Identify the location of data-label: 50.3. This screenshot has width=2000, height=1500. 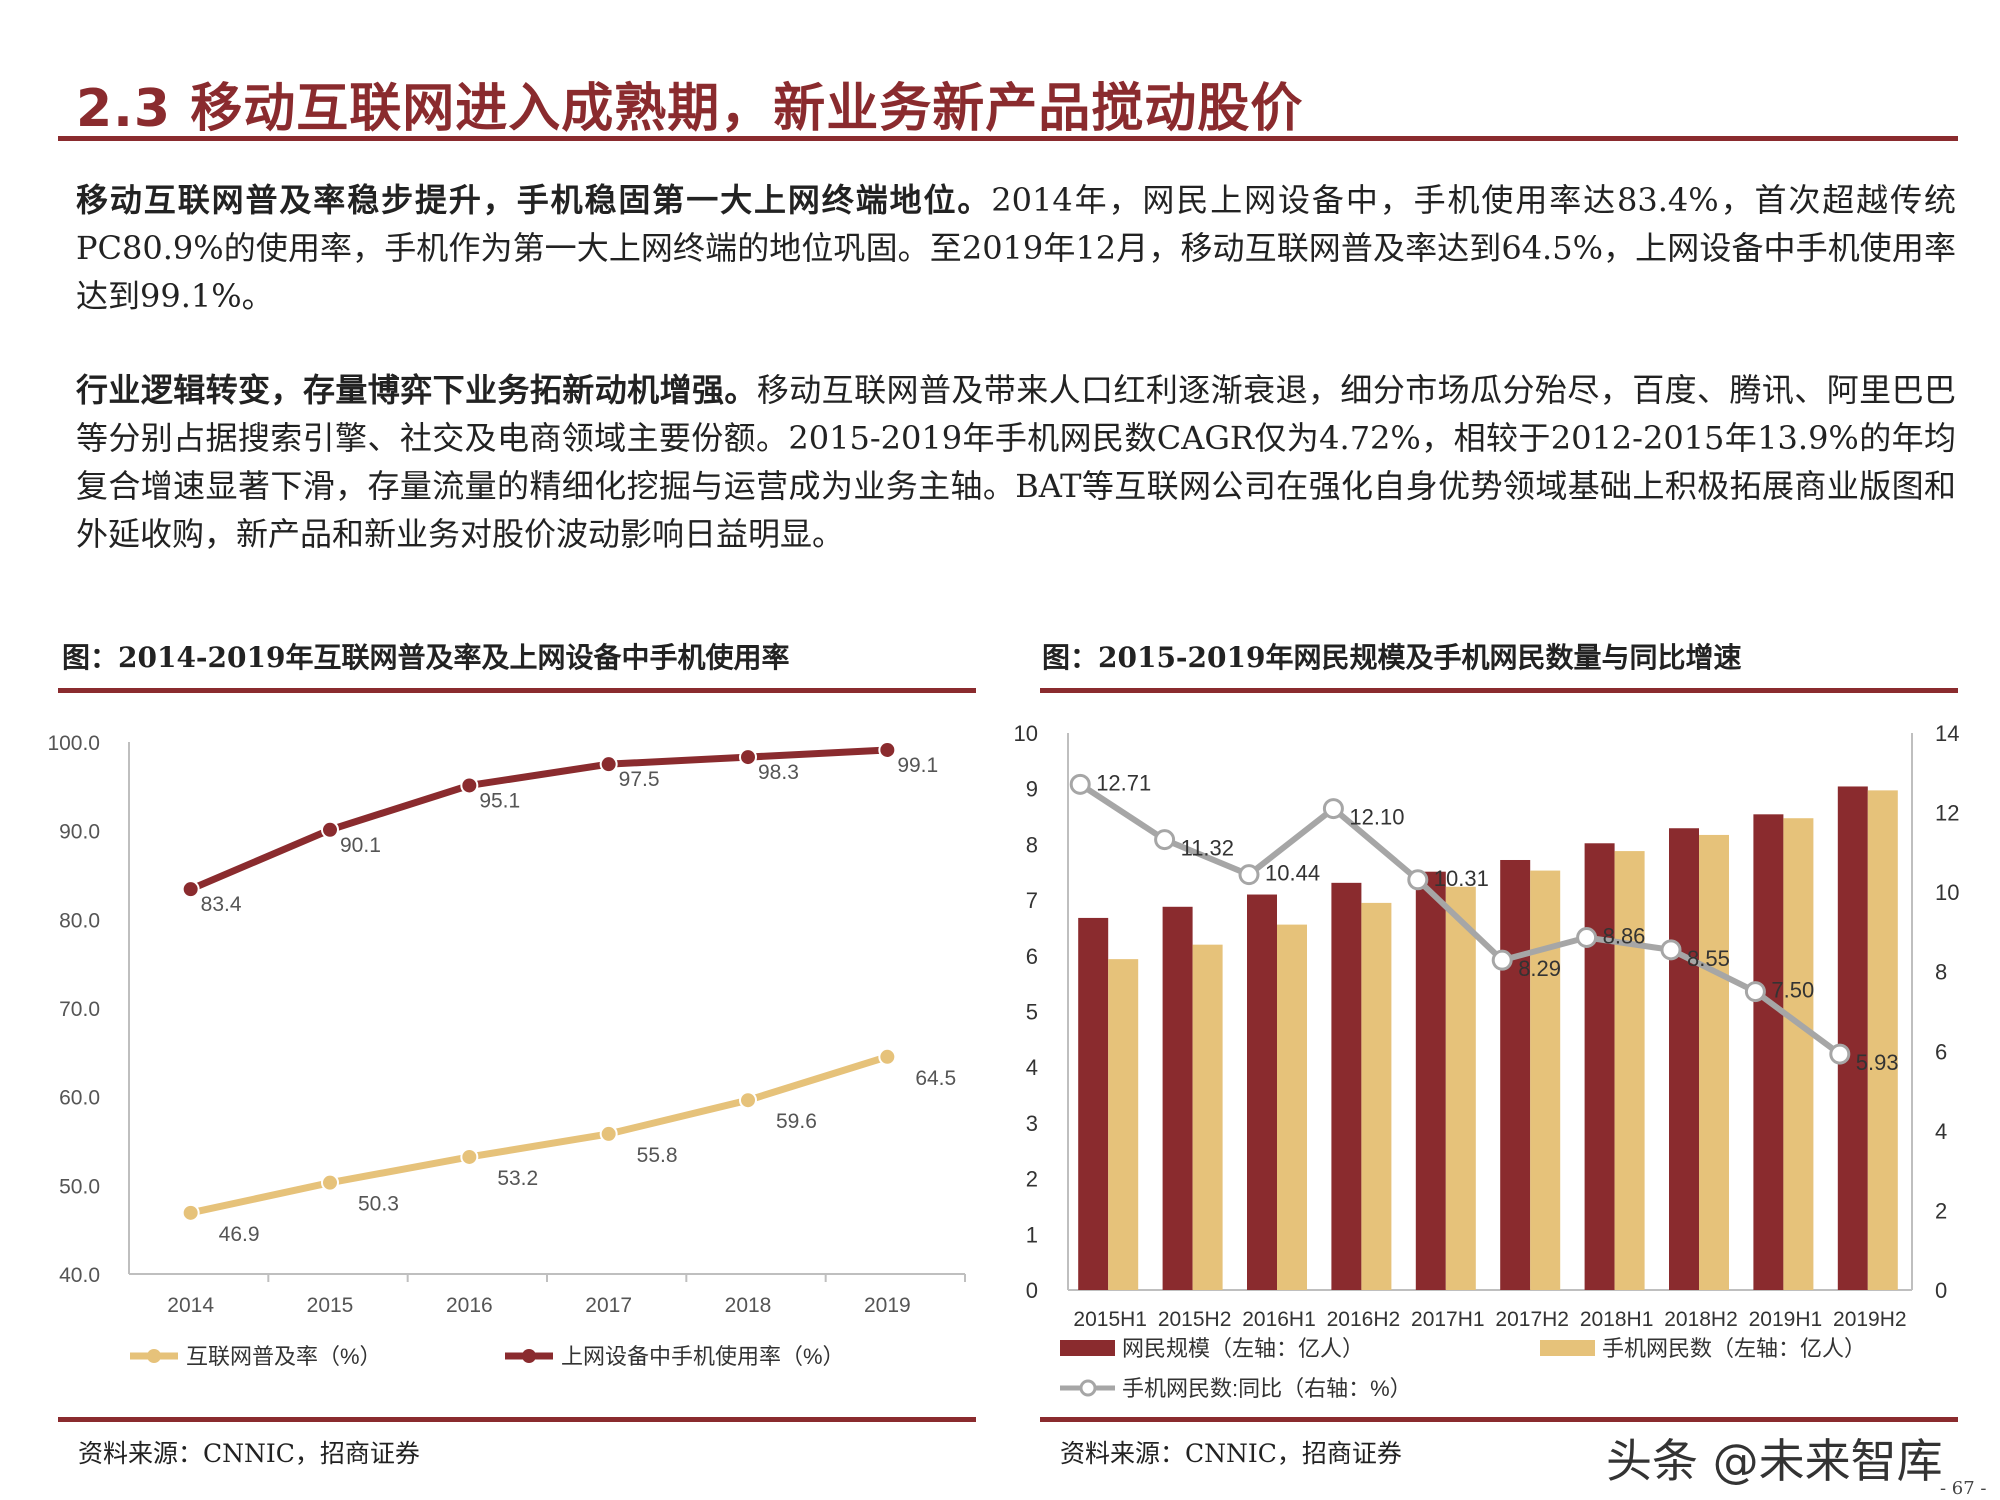
(378, 1204).